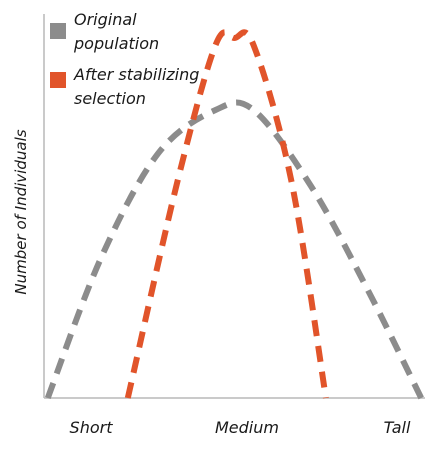 The image size is (433, 450). Describe the element at coordinates (58, 80) in the screenshot. I see `legend-swatch-stabilizing` at that location.